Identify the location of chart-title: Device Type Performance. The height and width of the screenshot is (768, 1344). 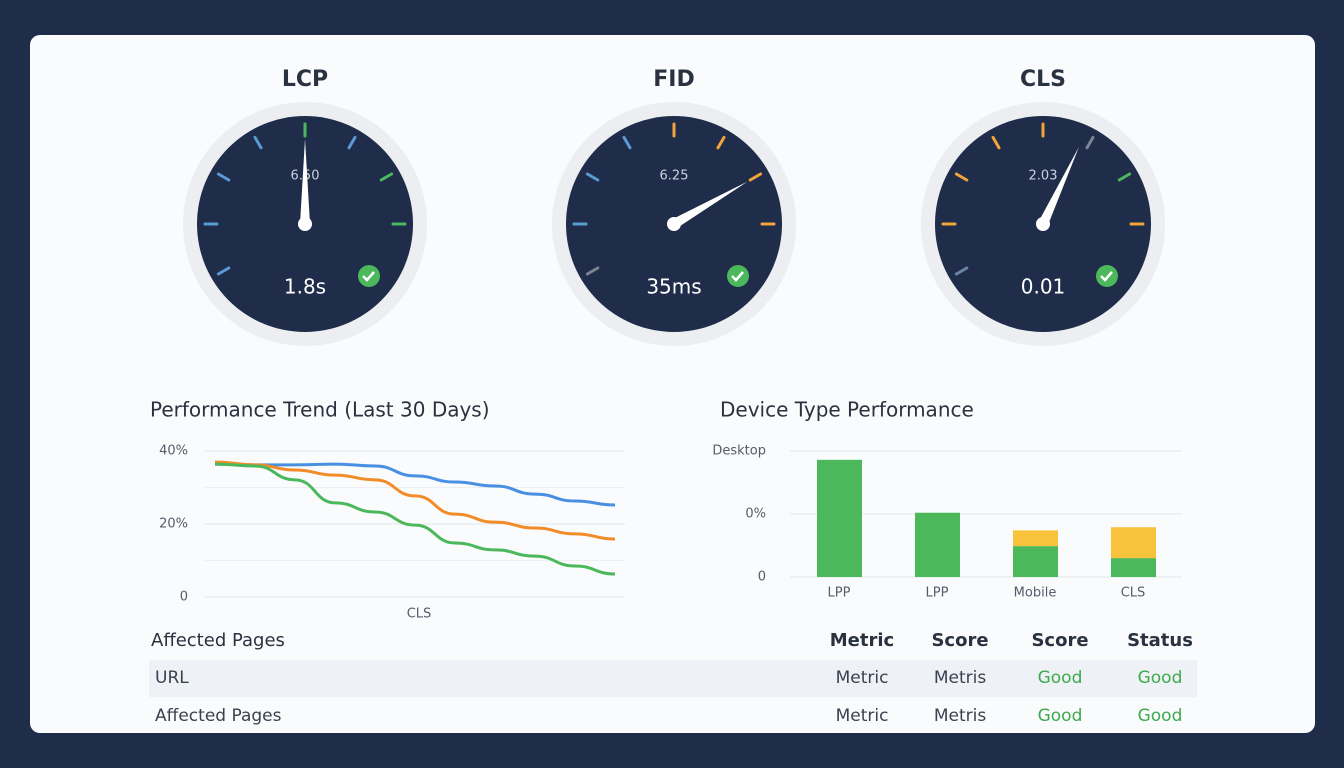
(847, 410).